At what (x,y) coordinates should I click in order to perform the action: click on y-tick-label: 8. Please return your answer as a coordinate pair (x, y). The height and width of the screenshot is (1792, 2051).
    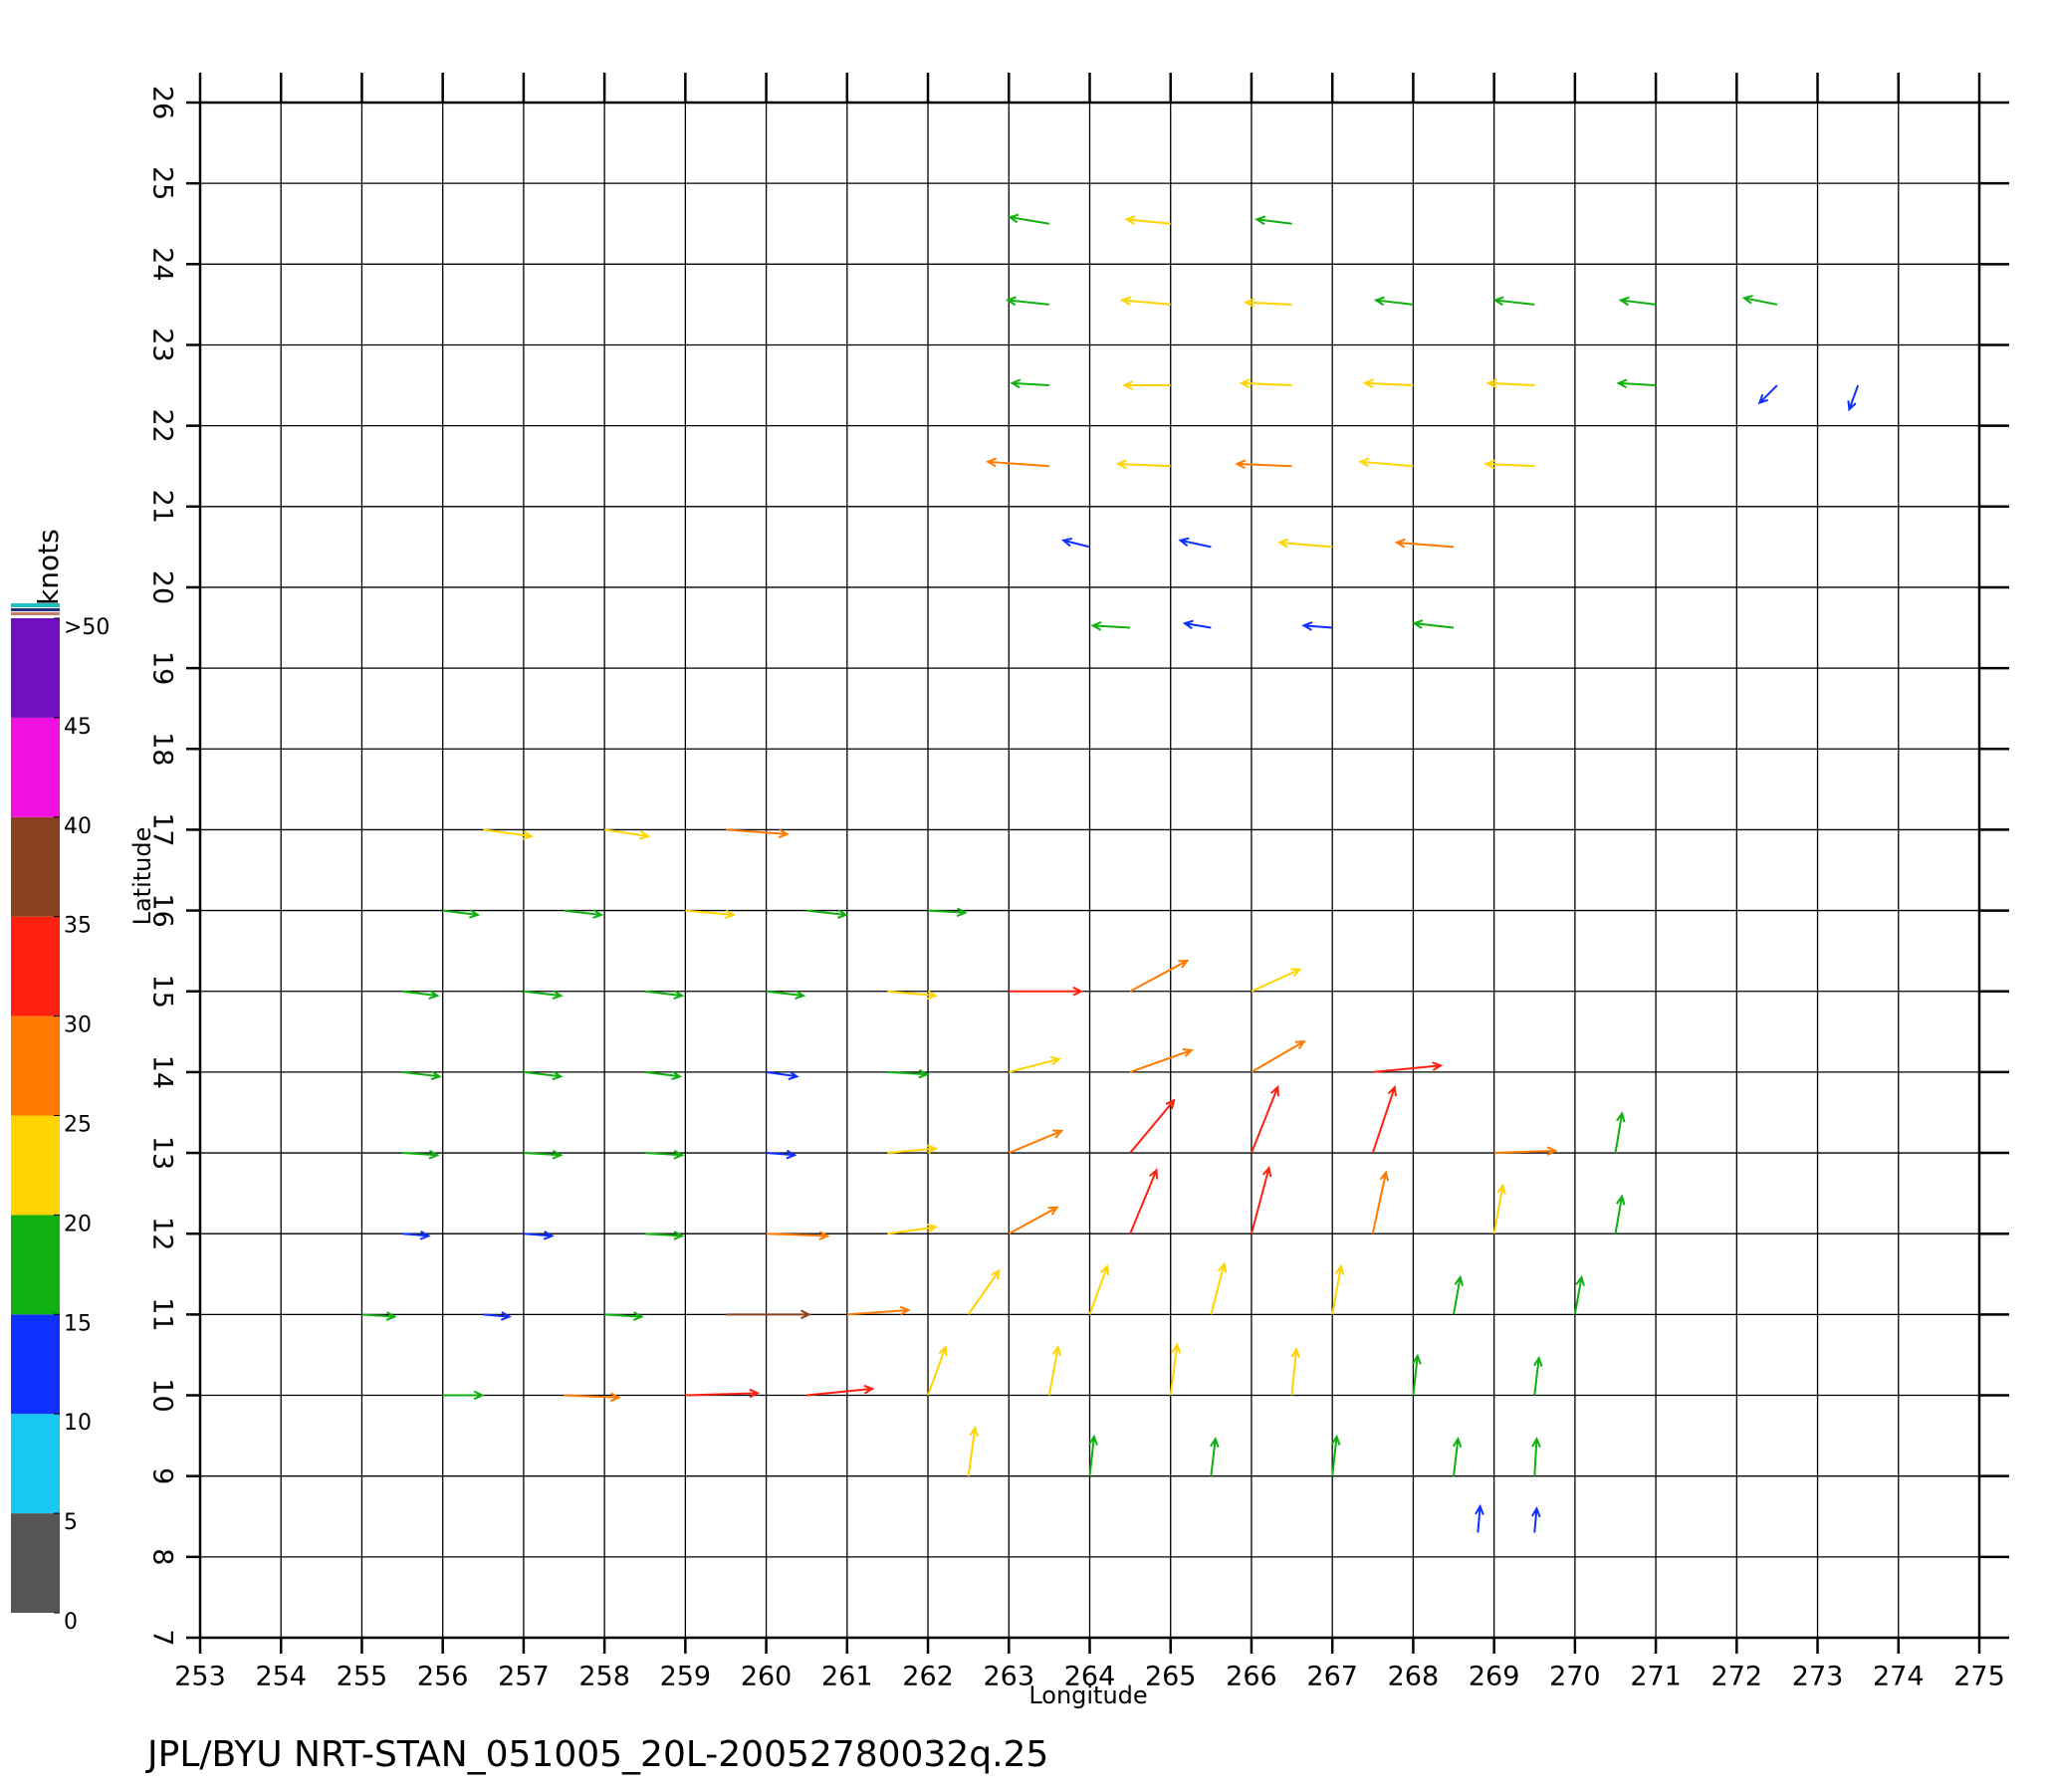
    Looking at the image, I should click on (163, 1556).